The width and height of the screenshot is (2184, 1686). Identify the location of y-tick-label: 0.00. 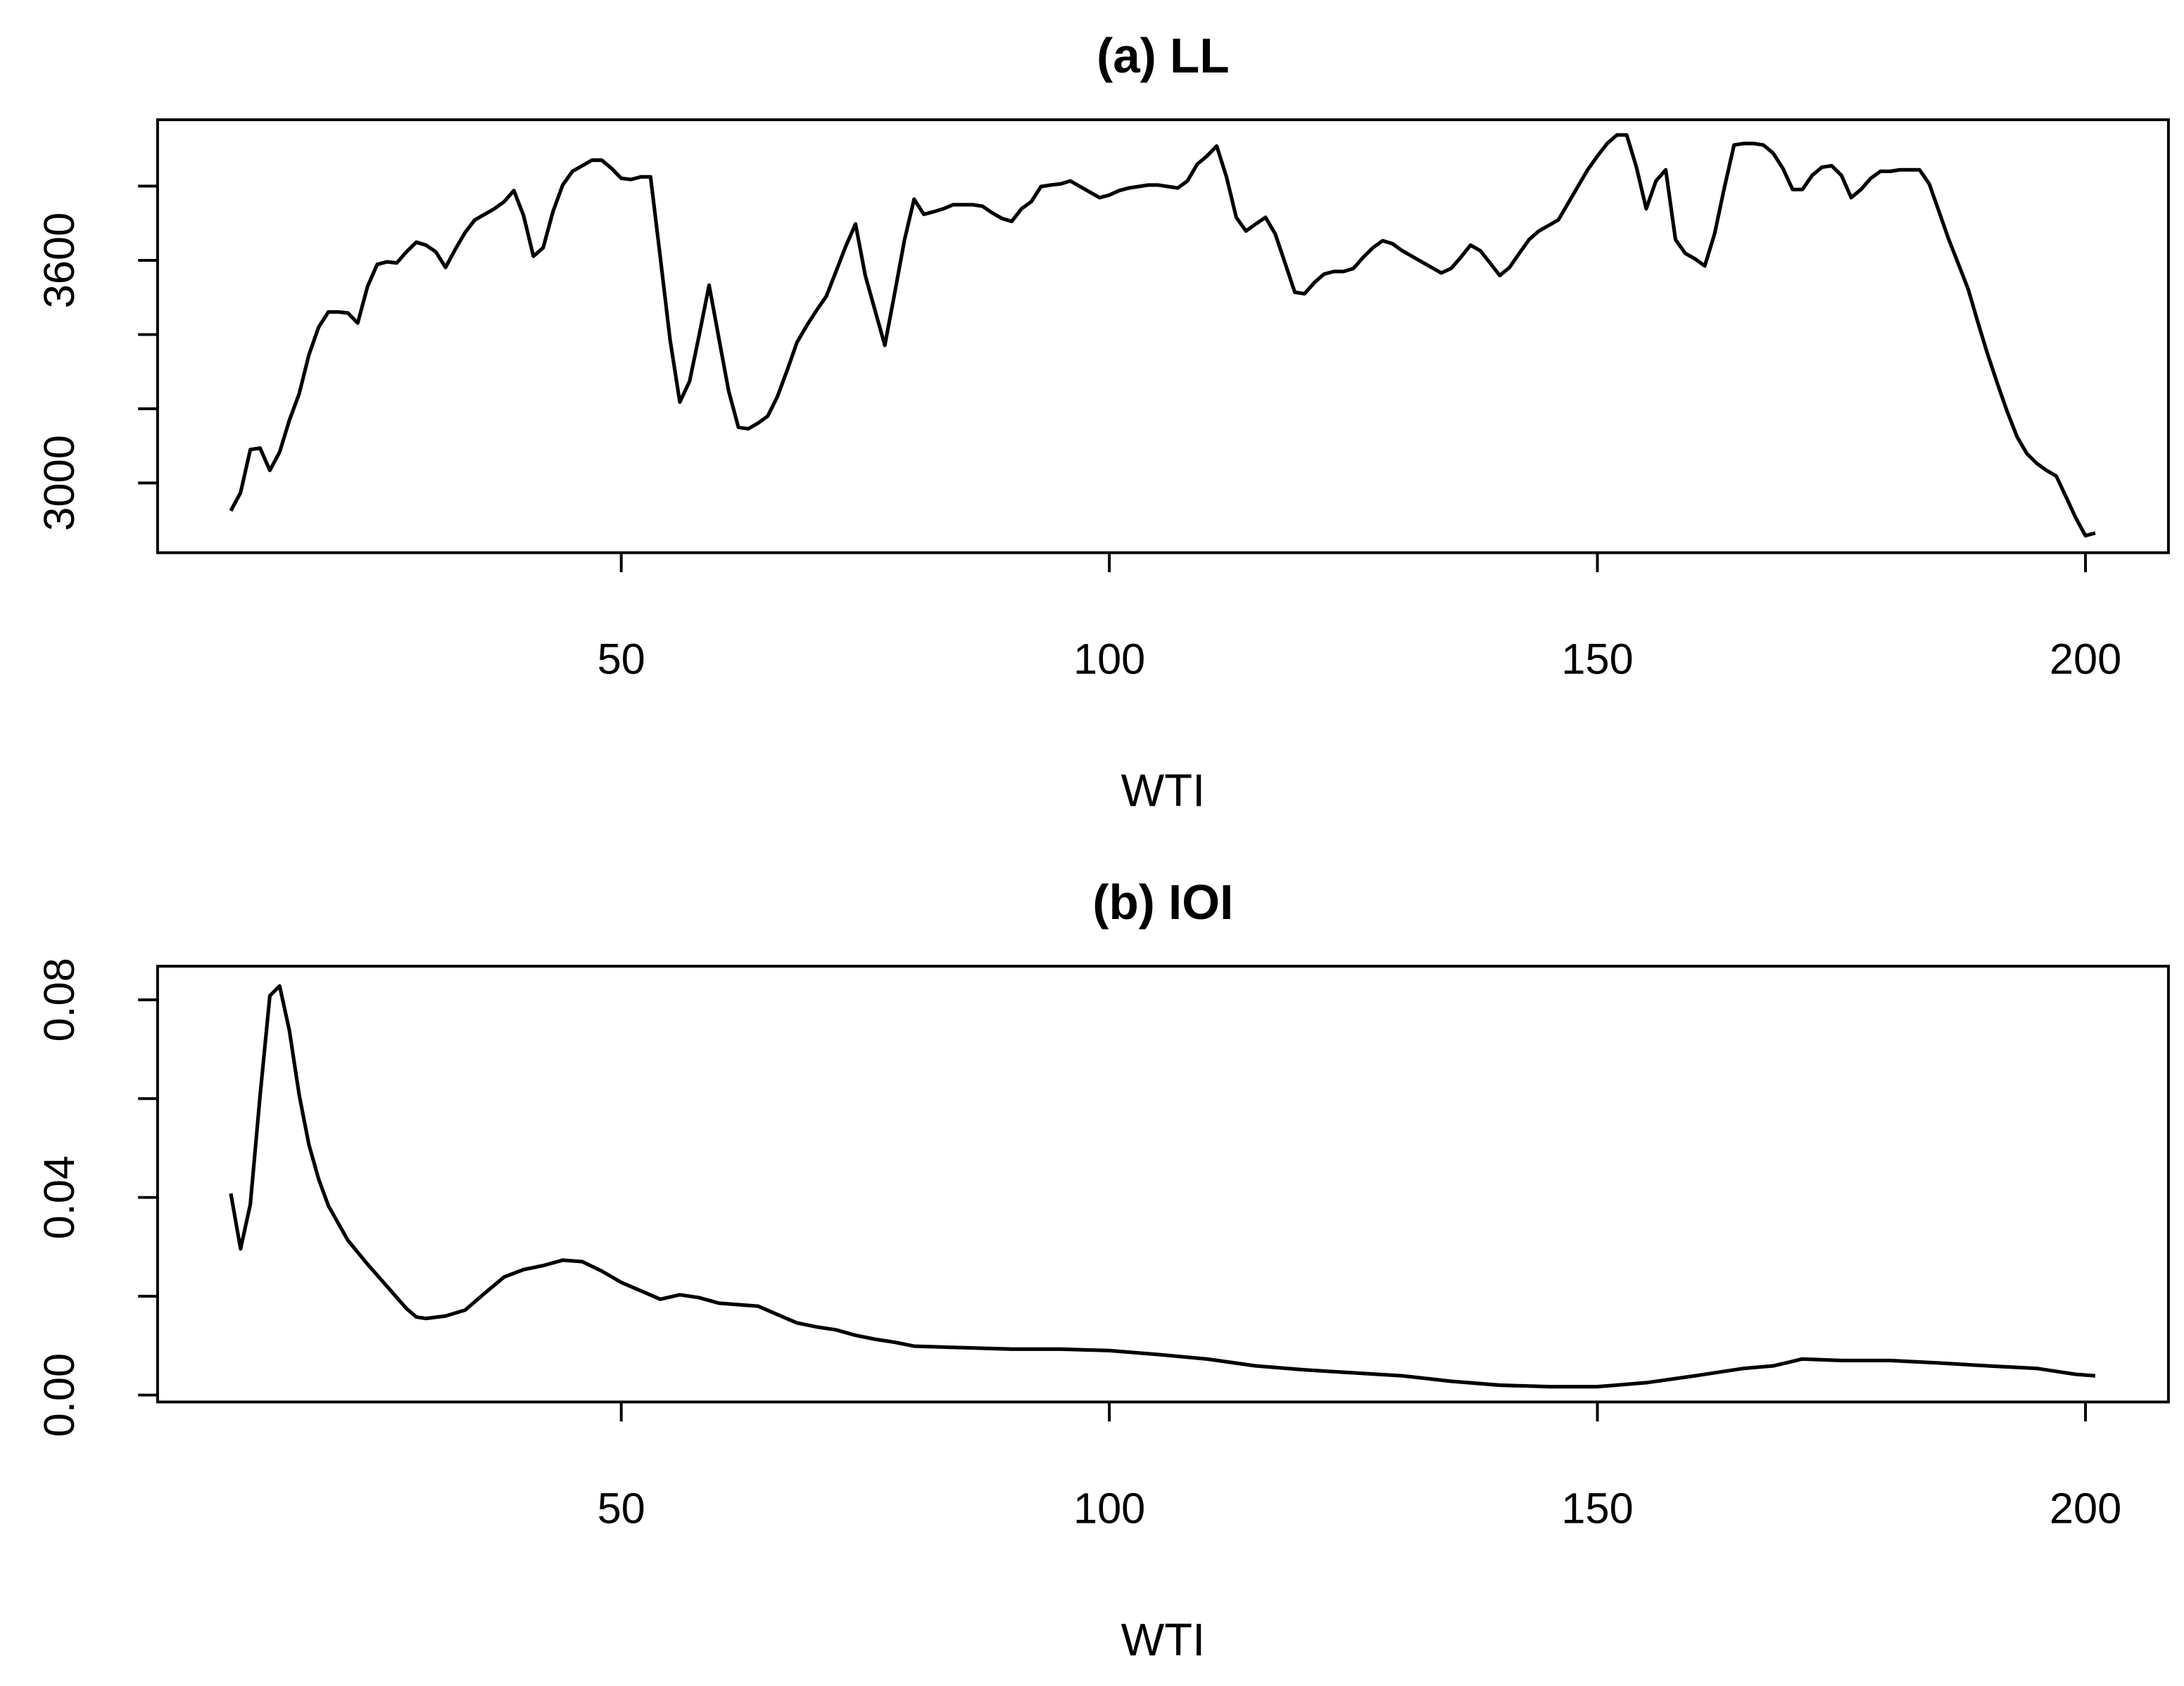
(58, 1395).